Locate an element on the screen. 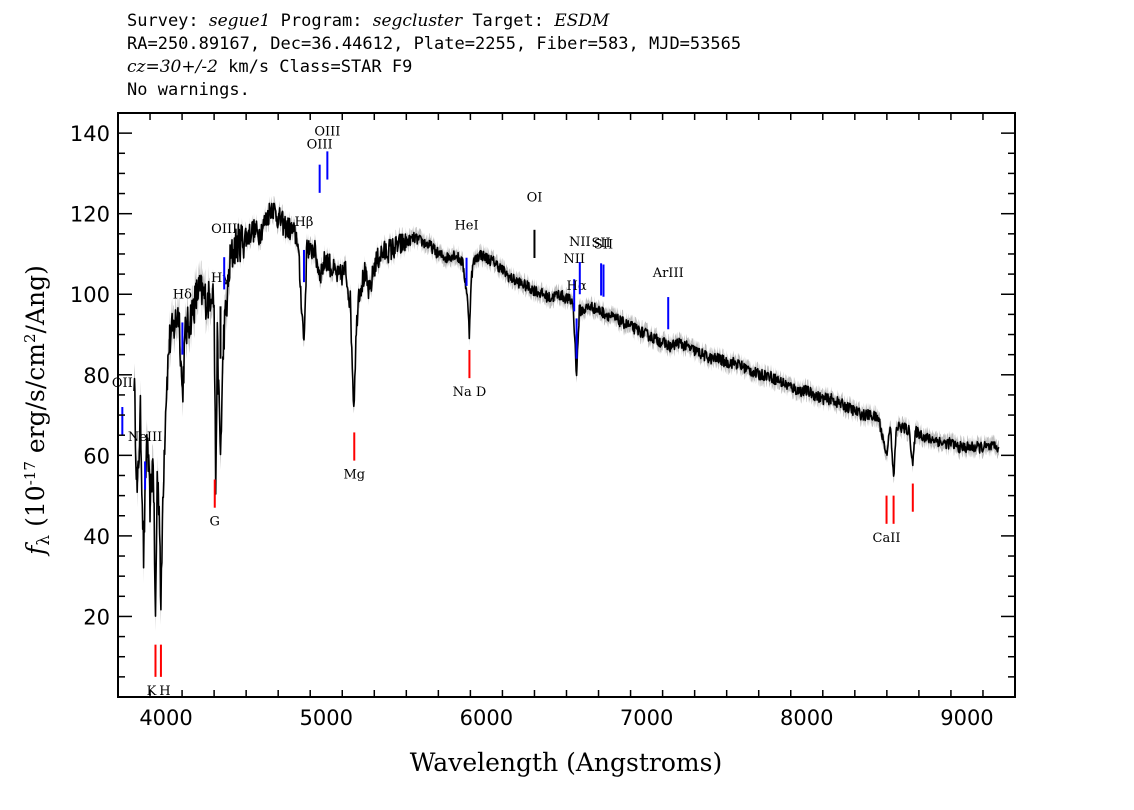  x-tick-label: 7000 is located at coordinates (646, 718).